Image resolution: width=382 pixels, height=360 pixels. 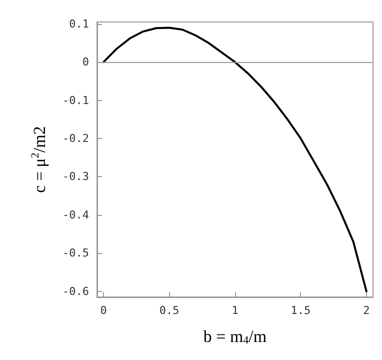 I want to click on y-tick-label: 0.1, so click(x=79, y=23).